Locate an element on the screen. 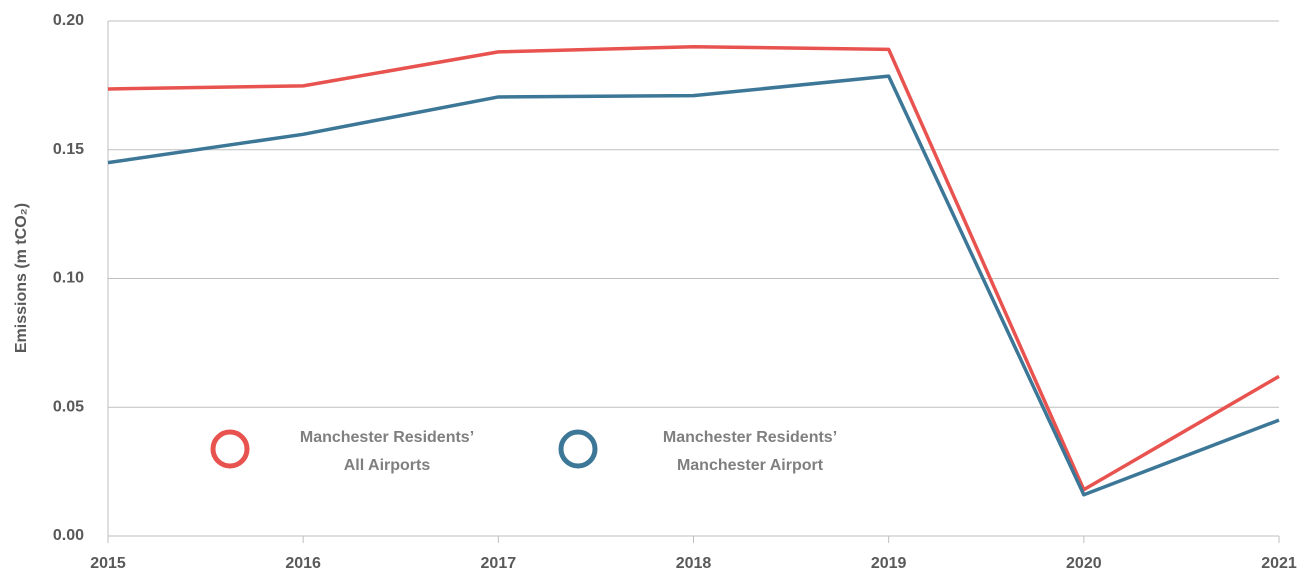 The image size is (1314, 576). legend-label: Manchester Residents’ Manchester Airport is located at coordinates (750, 451).